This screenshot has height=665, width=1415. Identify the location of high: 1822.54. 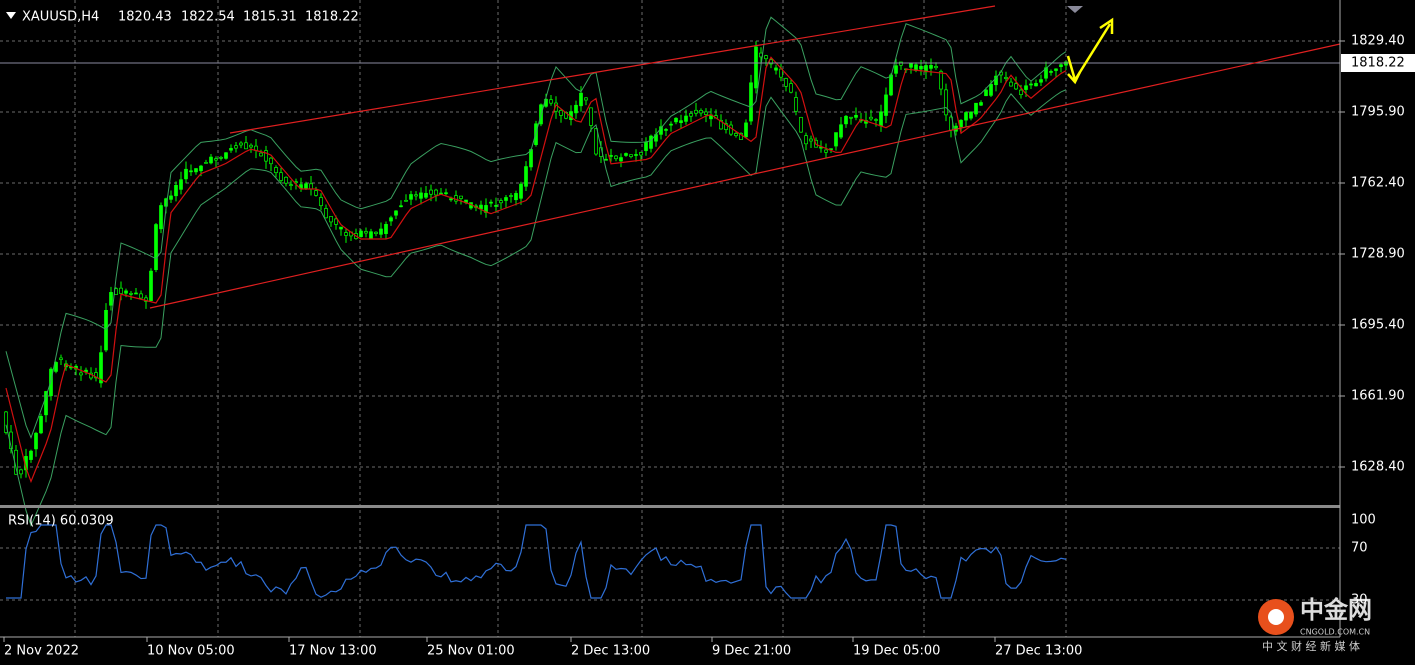
(208, 17).